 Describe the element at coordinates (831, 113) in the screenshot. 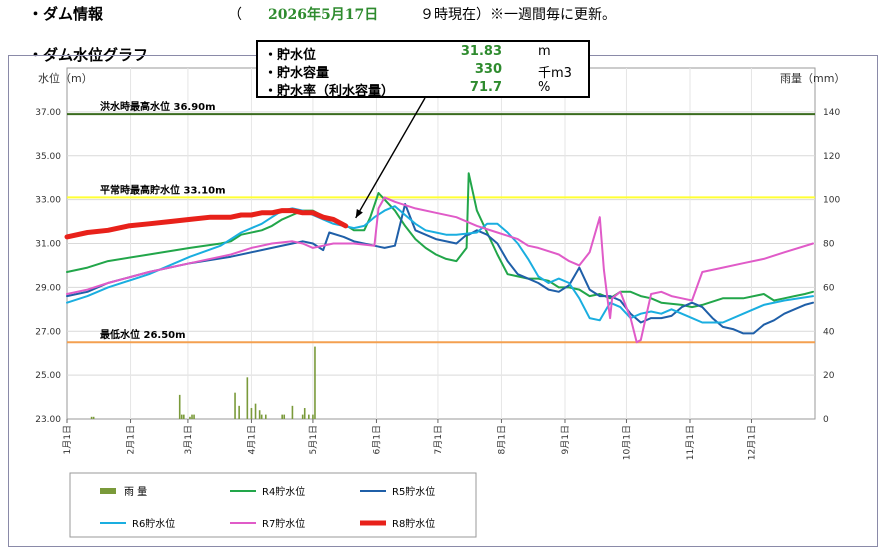

I see `y2-tick-label: 140` at that location.